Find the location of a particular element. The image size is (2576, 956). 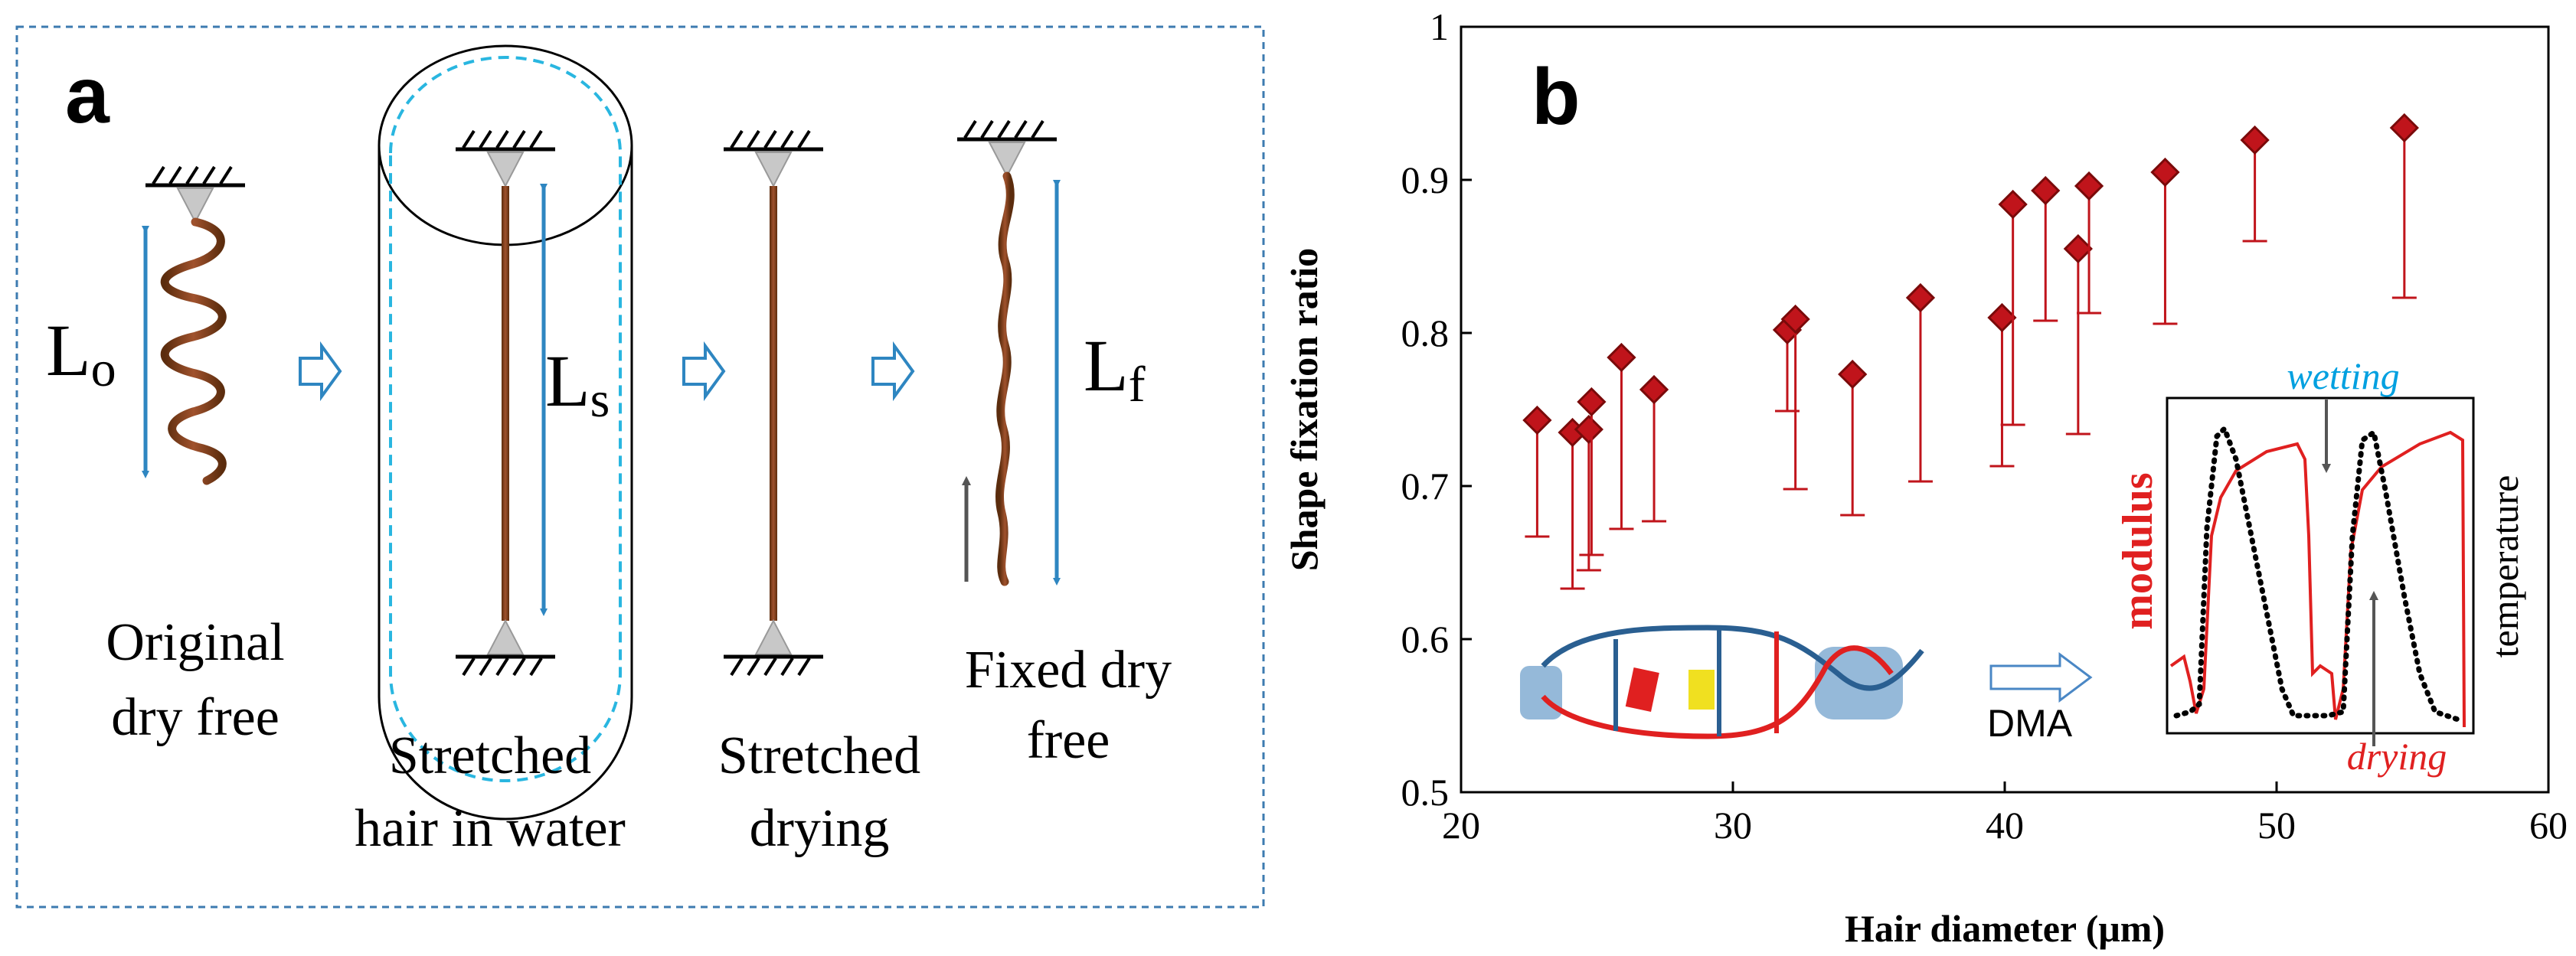

step-label-line2: drying is located at coordinates (820, 828).